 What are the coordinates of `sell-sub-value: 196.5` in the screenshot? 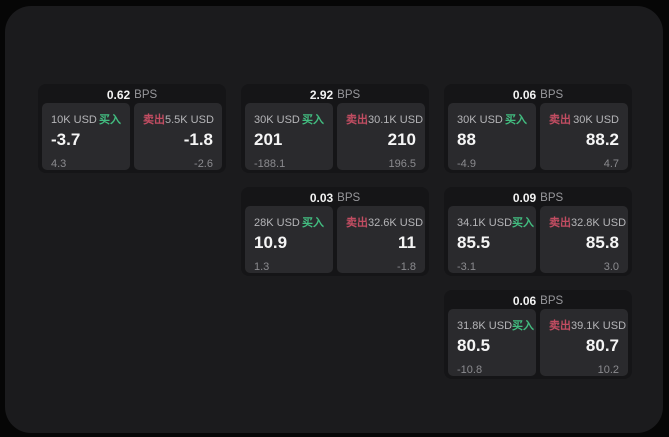 It's located at (402, 164).